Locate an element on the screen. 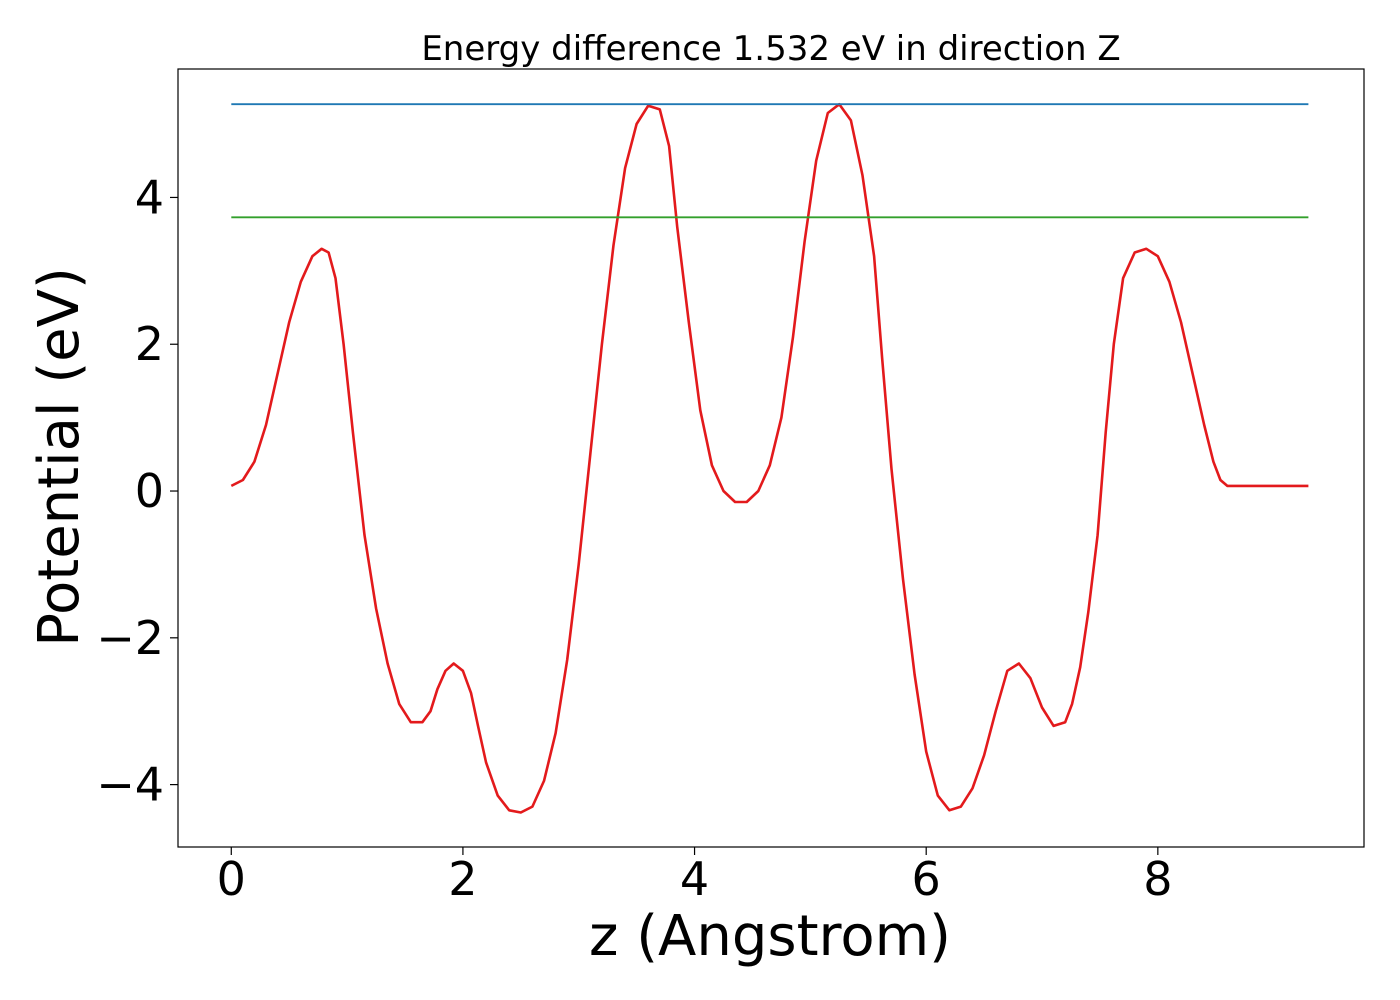 The image size is (1400, 1000). x-axis-title: z (Angstrom) is located at coordinates (770, 936).